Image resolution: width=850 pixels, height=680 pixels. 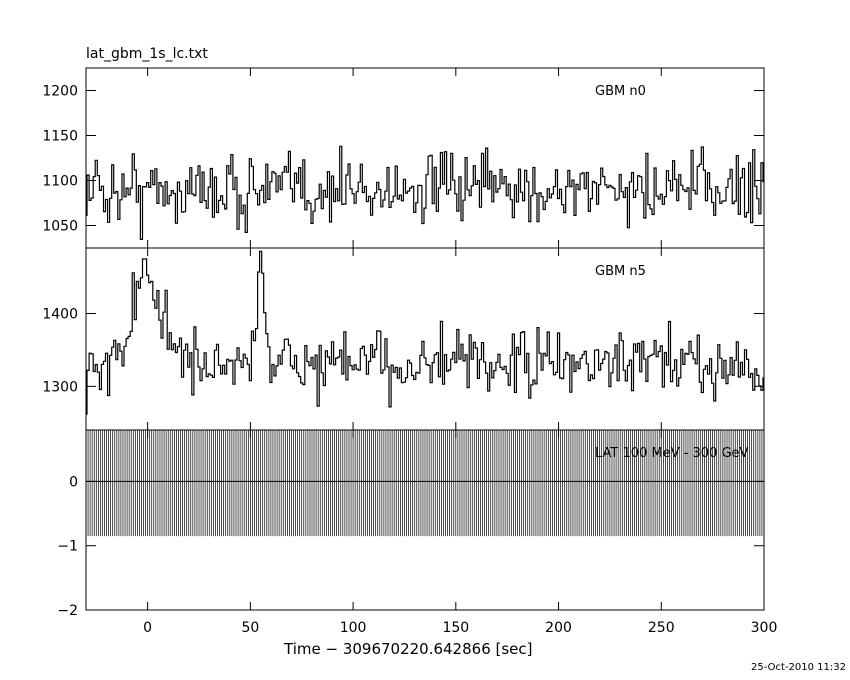 What do you see at coordinates (620, 271) in the screenshot?
I see `series-label: GBM n5` at bounding box center [620, 271].